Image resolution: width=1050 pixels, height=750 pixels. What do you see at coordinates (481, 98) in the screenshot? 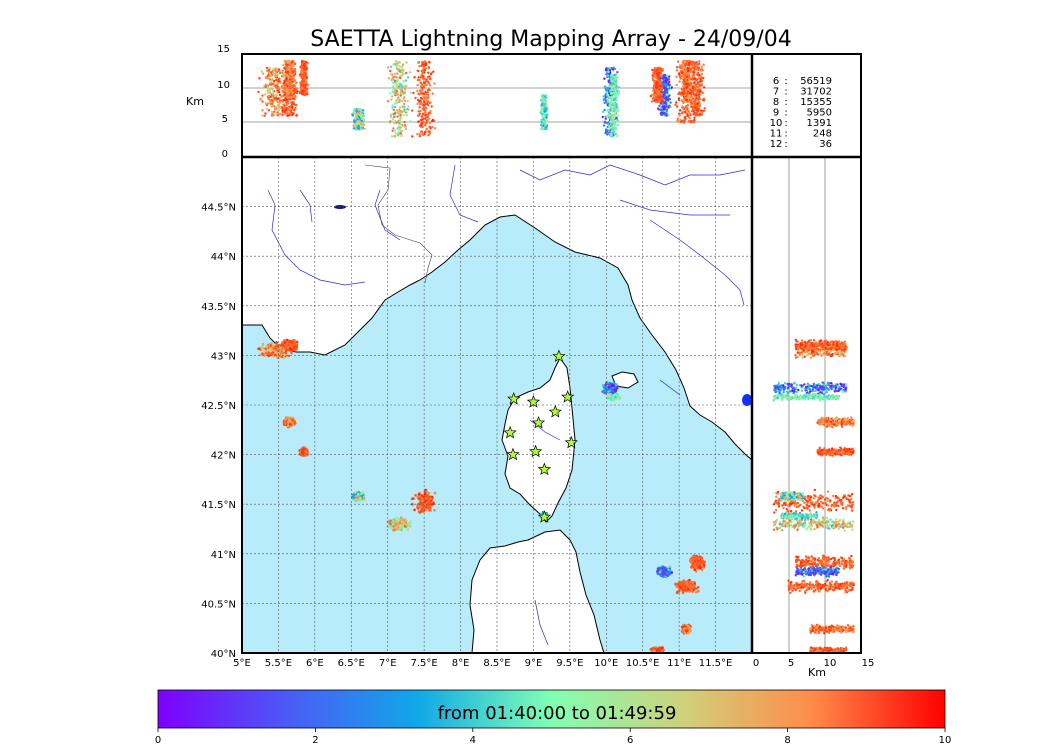
I see `altitude-points` at bounding box center [481, 98].